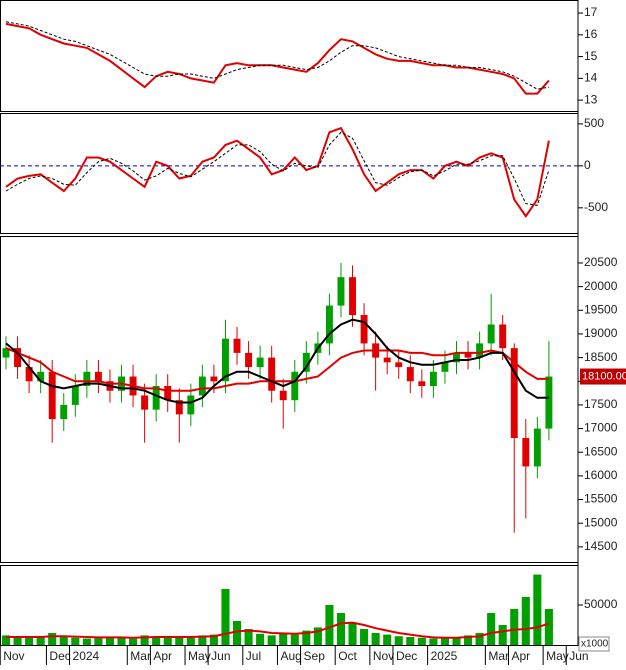  I want to click on y-tick-label: 14500, so click(601, 546).